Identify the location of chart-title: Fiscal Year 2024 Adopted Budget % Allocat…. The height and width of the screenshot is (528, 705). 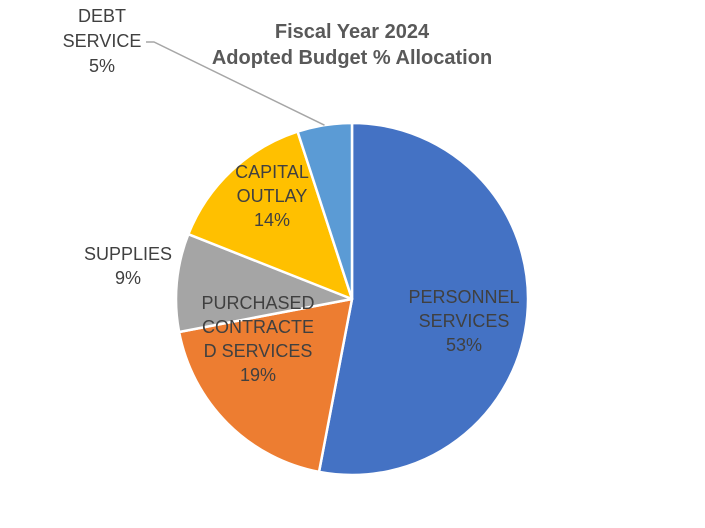
(352, 45).